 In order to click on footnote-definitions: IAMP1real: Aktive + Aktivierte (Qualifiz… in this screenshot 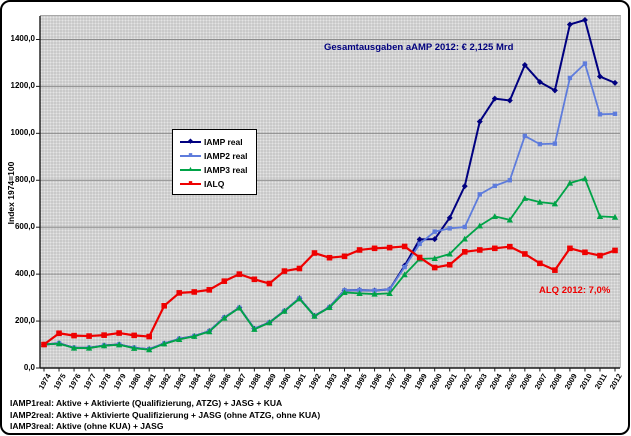, I will do `click(165, 415)`.